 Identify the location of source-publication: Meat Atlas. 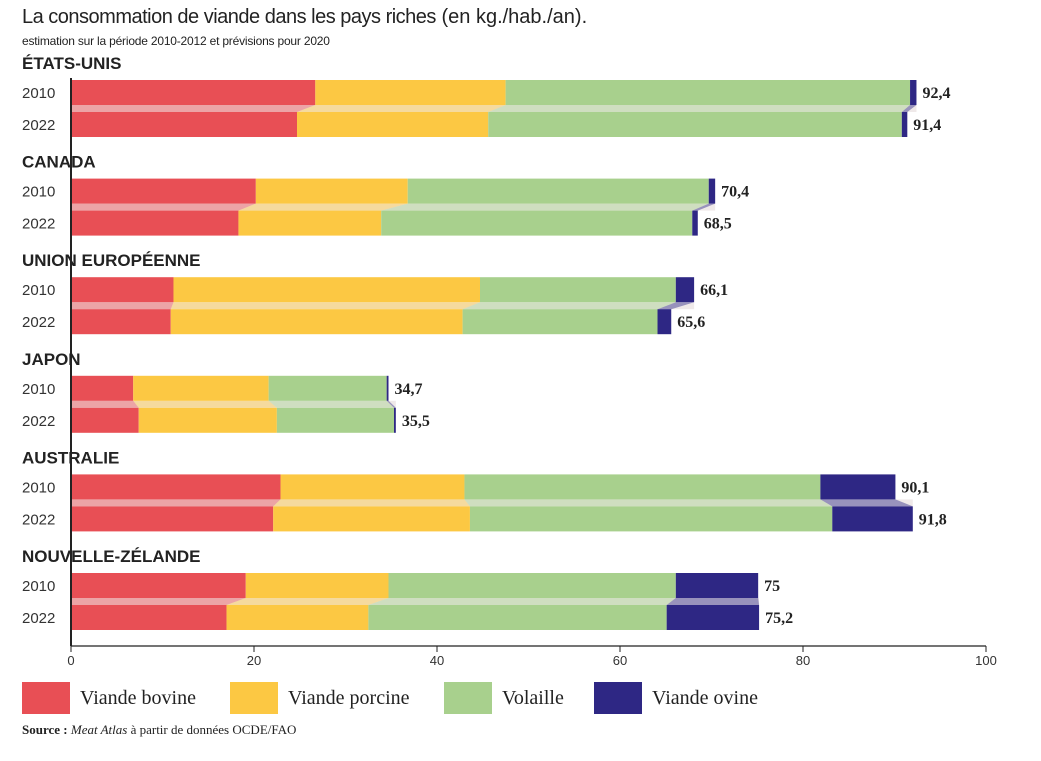
(99, 729).